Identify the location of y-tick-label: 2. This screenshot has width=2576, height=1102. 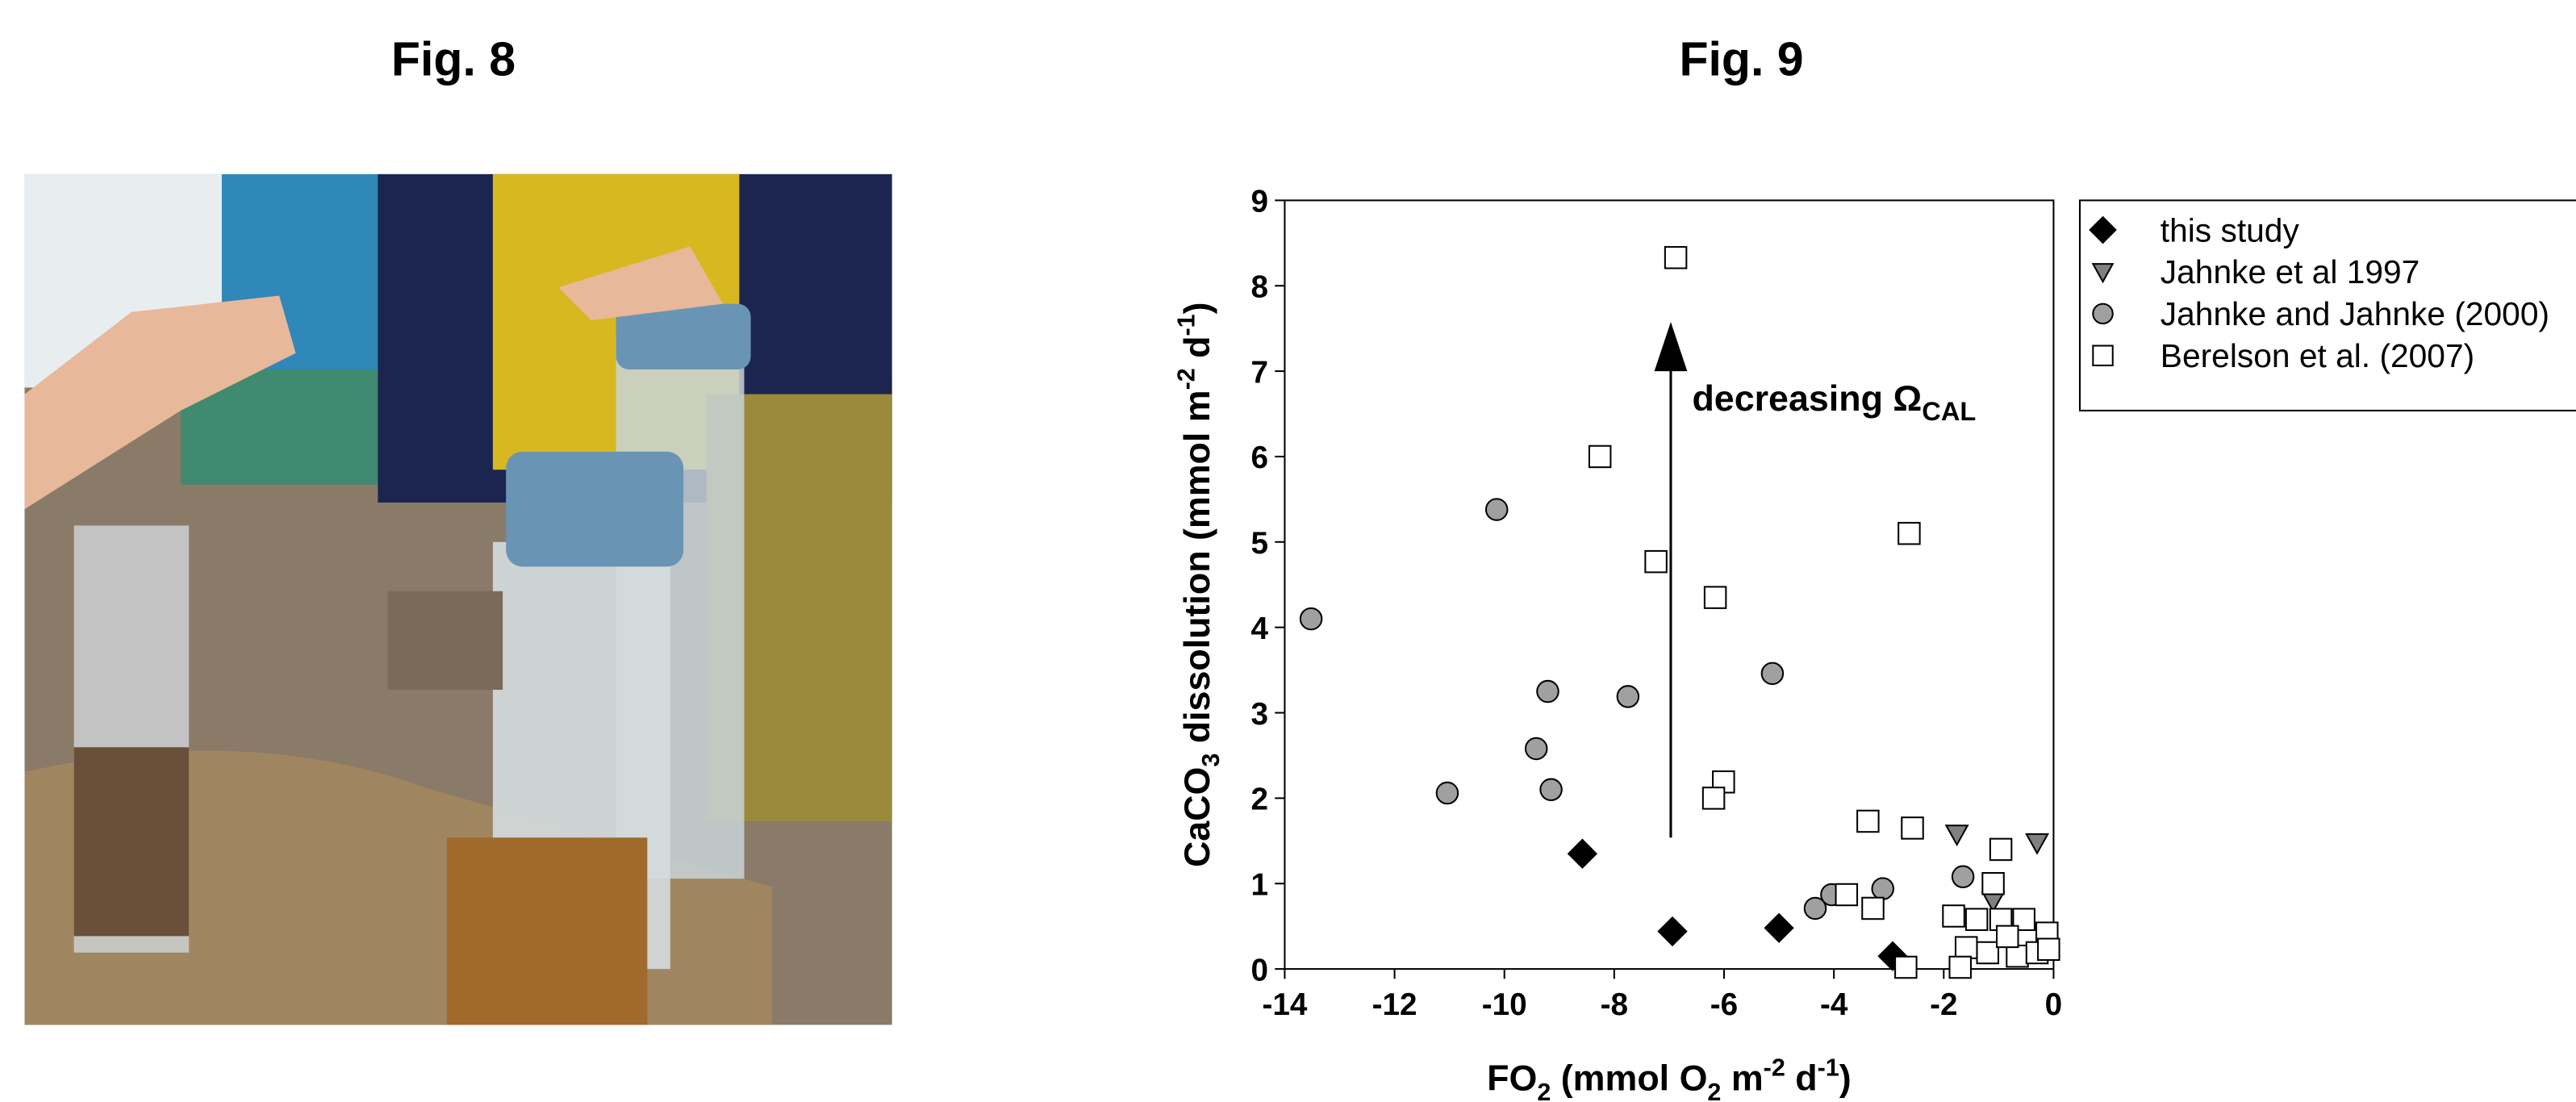
(1260, 800).